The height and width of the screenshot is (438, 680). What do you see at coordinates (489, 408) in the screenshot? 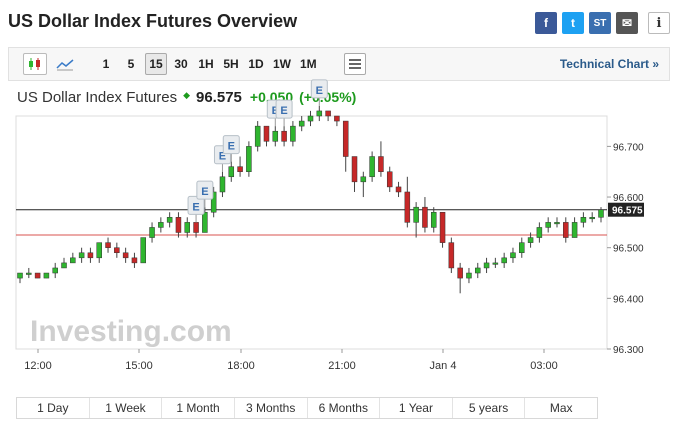
I see `range-5-years: 5 years` at bounding box center [489, 408].